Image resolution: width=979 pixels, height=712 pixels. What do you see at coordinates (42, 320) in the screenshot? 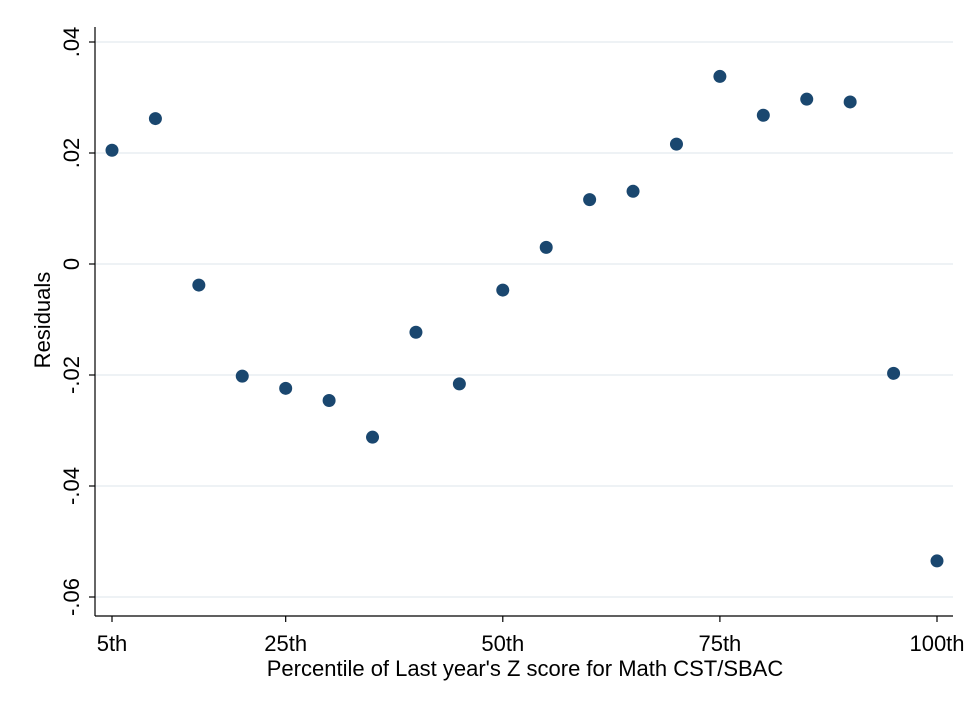
I see `y-axis-title: Residuals` at bounding box center [42, 320].